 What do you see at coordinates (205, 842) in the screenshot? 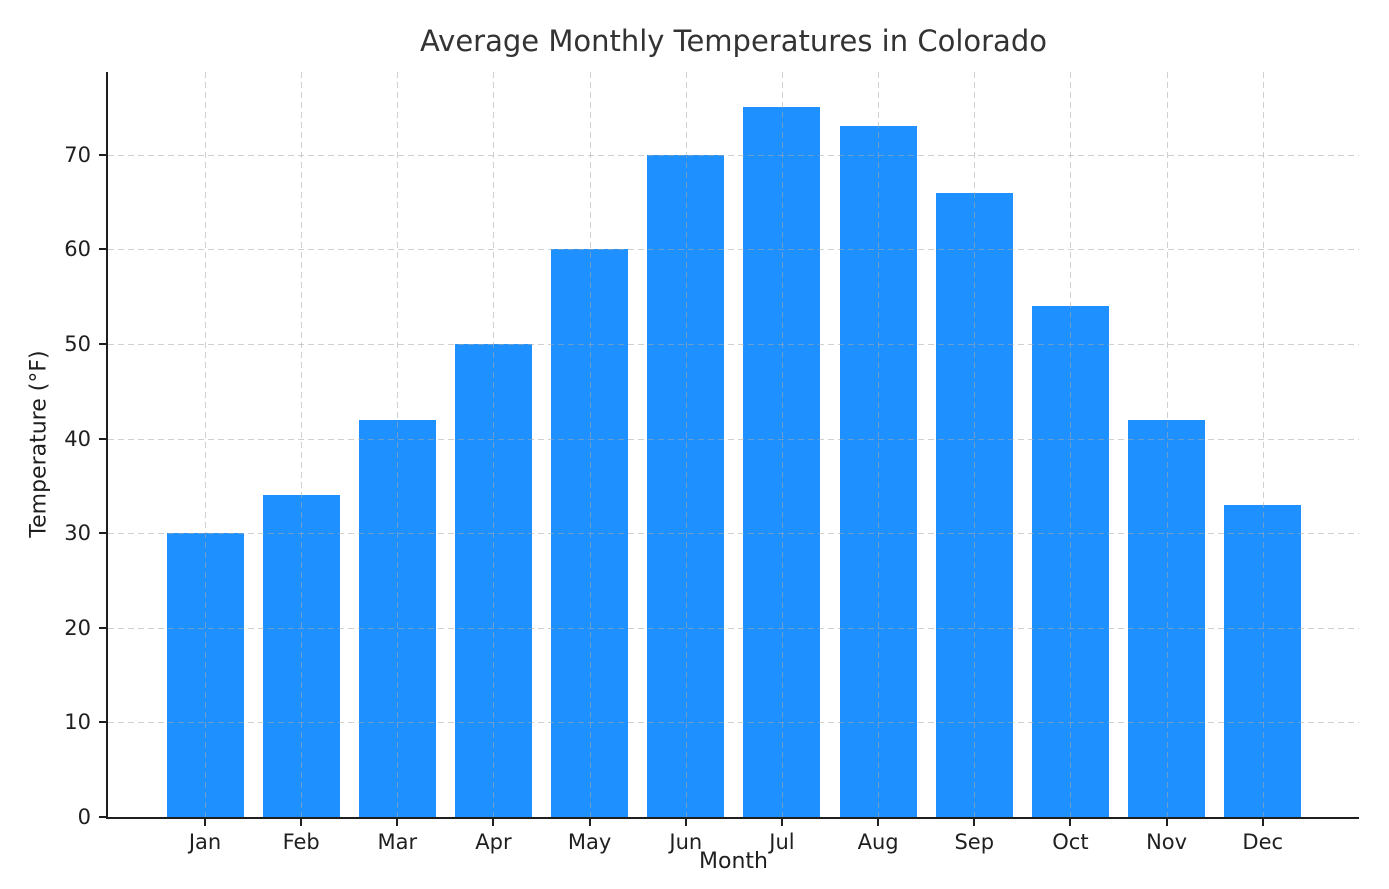
I see `x-tick-label: Jan` at bounding box center [205, 842].